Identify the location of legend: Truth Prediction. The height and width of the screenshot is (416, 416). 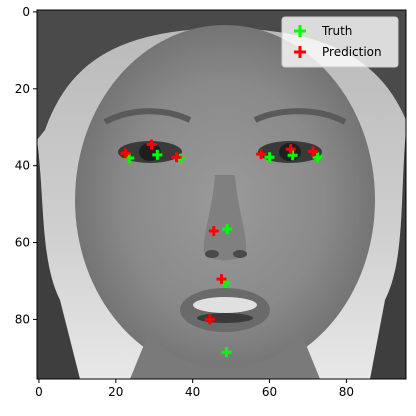
(340, 42).